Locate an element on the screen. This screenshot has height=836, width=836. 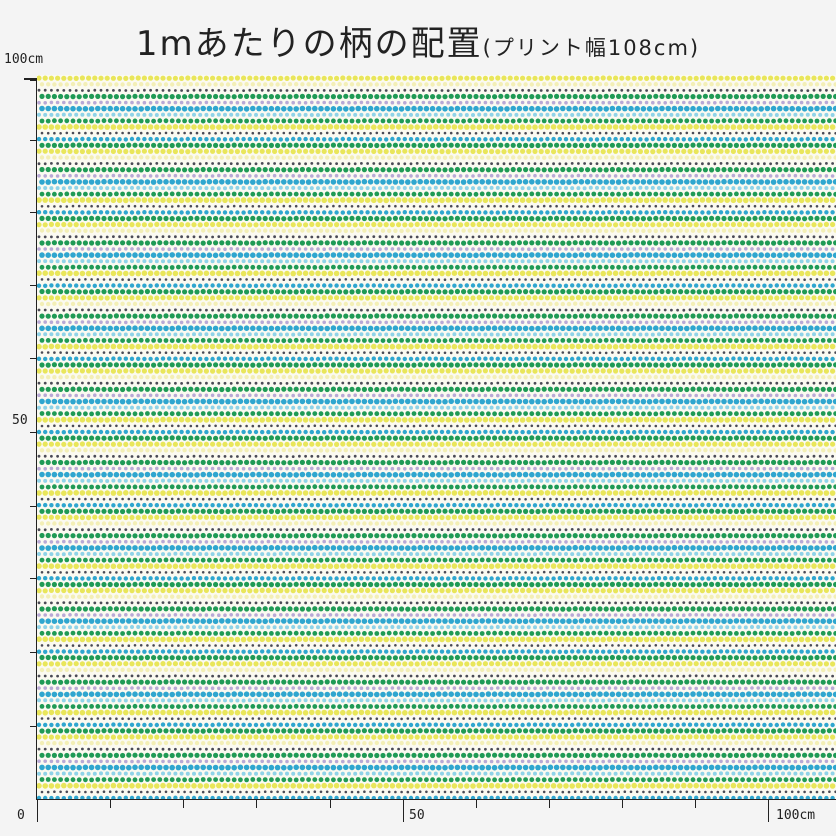
page-title: 1mあたりの柄の配置(プリント幅108cm) is located at coordinates (418, 40).